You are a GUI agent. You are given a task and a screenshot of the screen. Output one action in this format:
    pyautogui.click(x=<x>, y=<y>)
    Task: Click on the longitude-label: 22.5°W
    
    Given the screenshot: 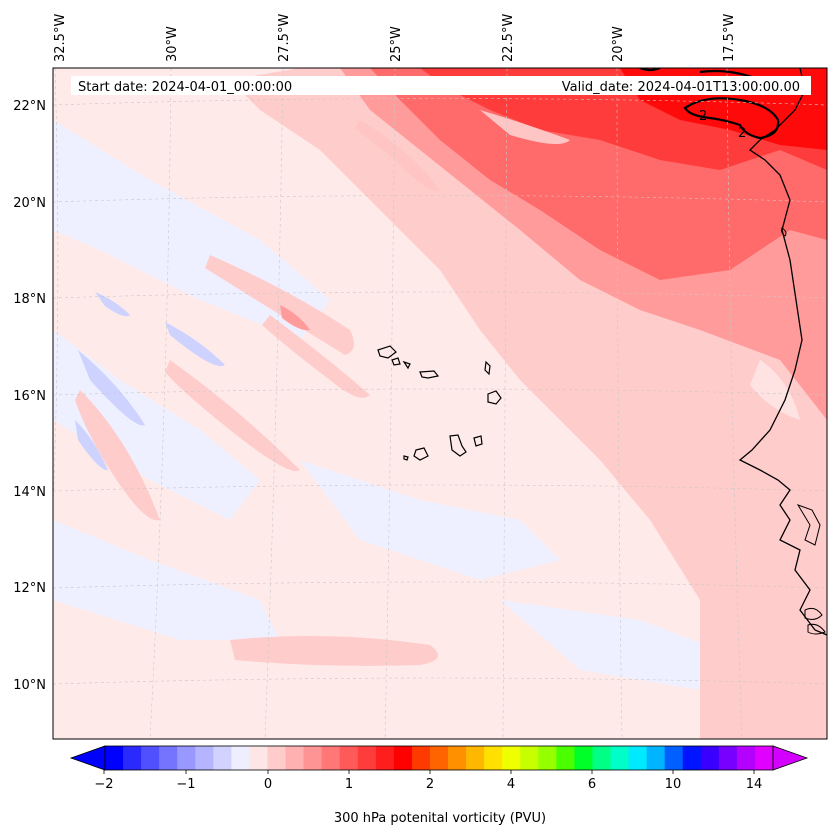 What is the action you would take?
    pyautogui.click(x=508, y=38)
    